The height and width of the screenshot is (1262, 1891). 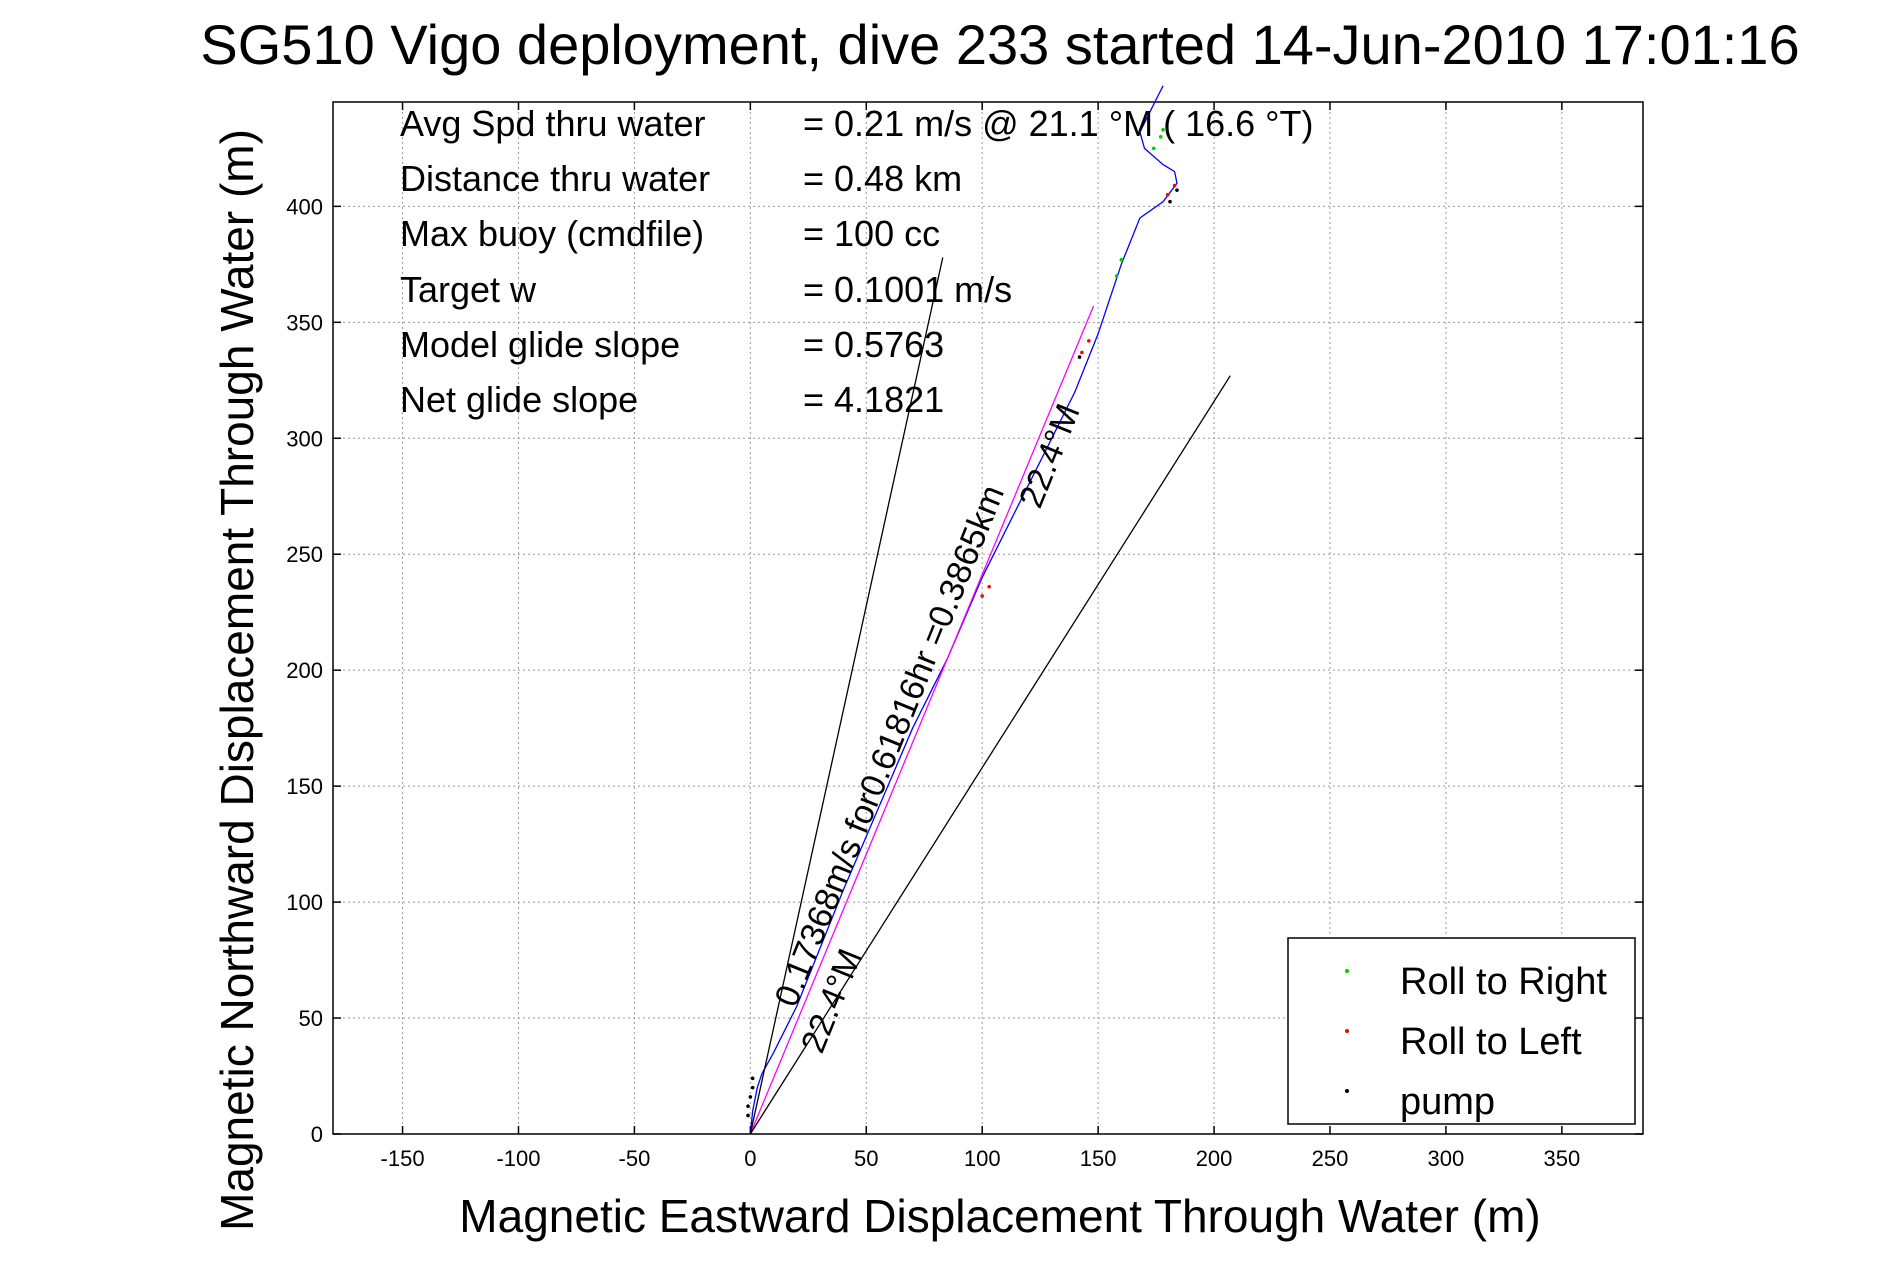 What do you see at coordinates (1347, 1031) in the screenshot?
I see `legend-marker-roll-left` at bounding box center [1347, 1031].